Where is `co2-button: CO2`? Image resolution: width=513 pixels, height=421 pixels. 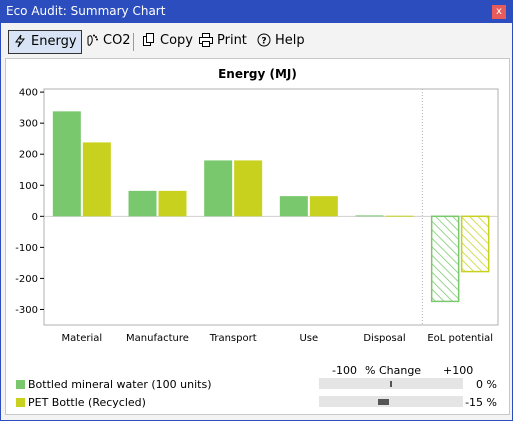
co2-button: CO2 is located at coordinates (108, 42).